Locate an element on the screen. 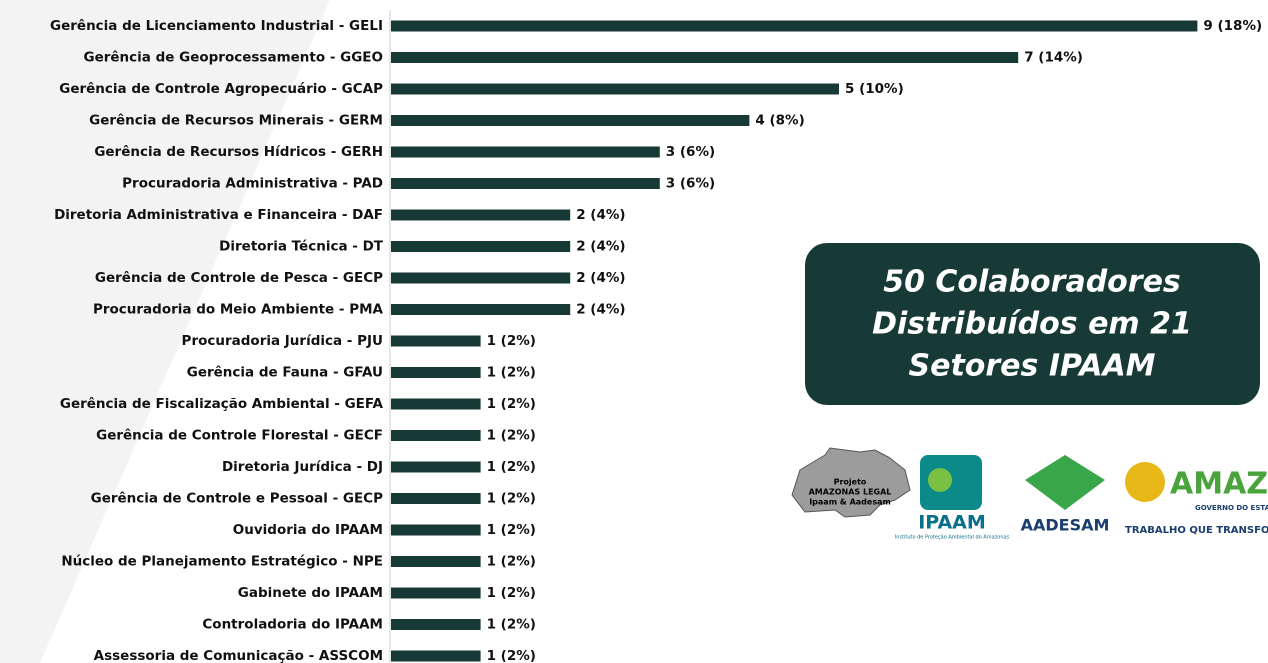  category-label: Gerência de Controle e Pessoal - GECP is located at coordinates (237, 499).